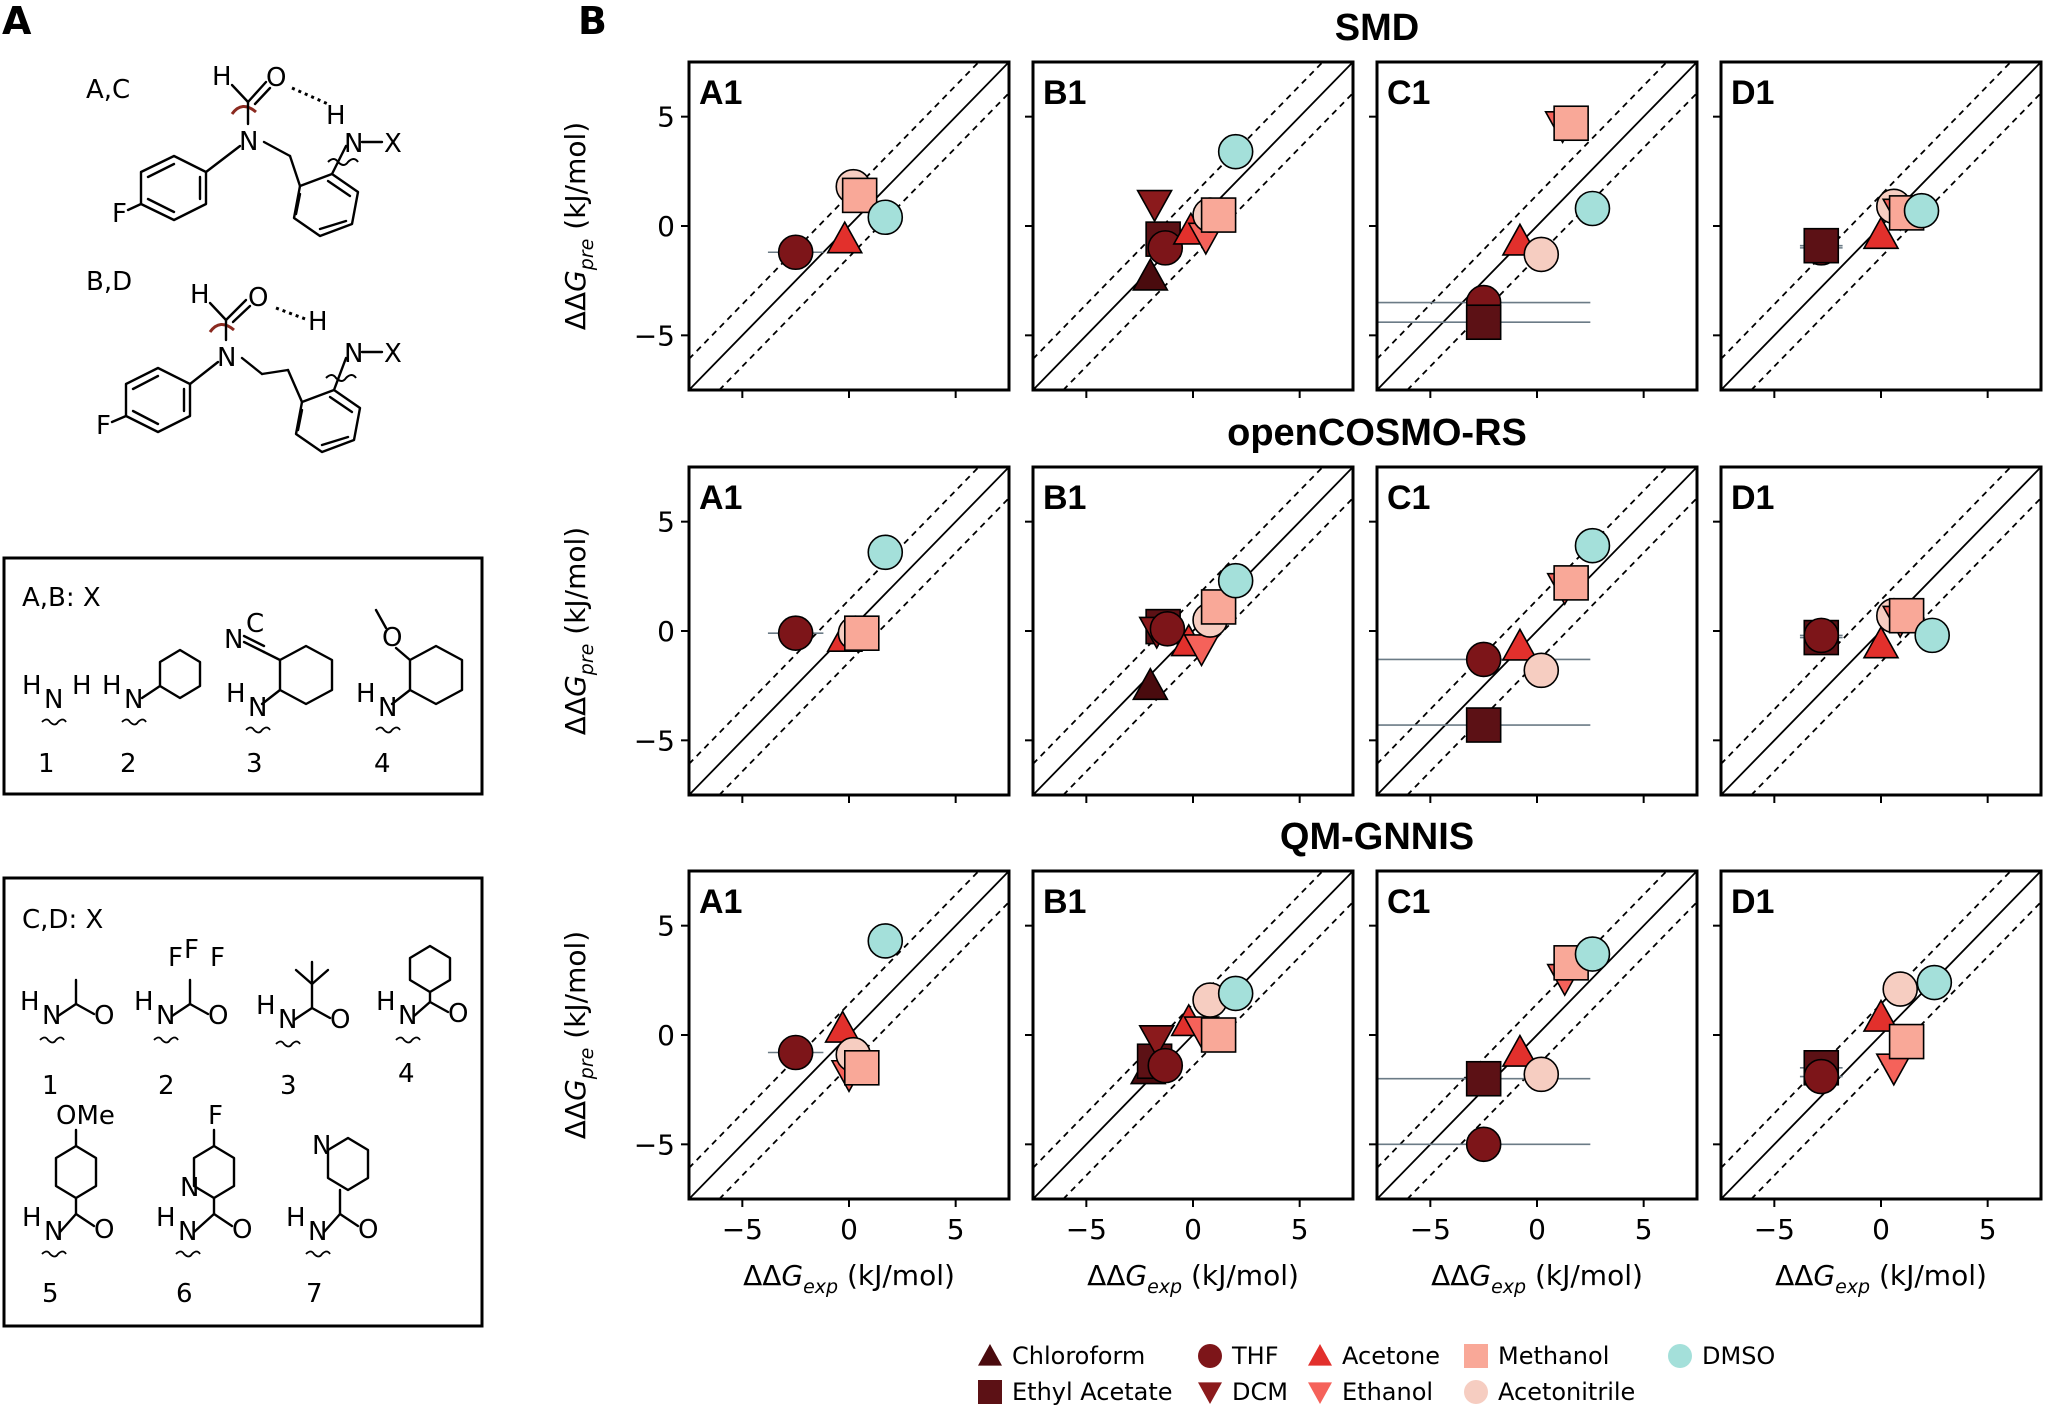  What do you see at coordinates (578, 631) in the screenshot?
I see `y-axis-label: ΔΔGpre (kJ/mol)` at bounding box center [578, 631].